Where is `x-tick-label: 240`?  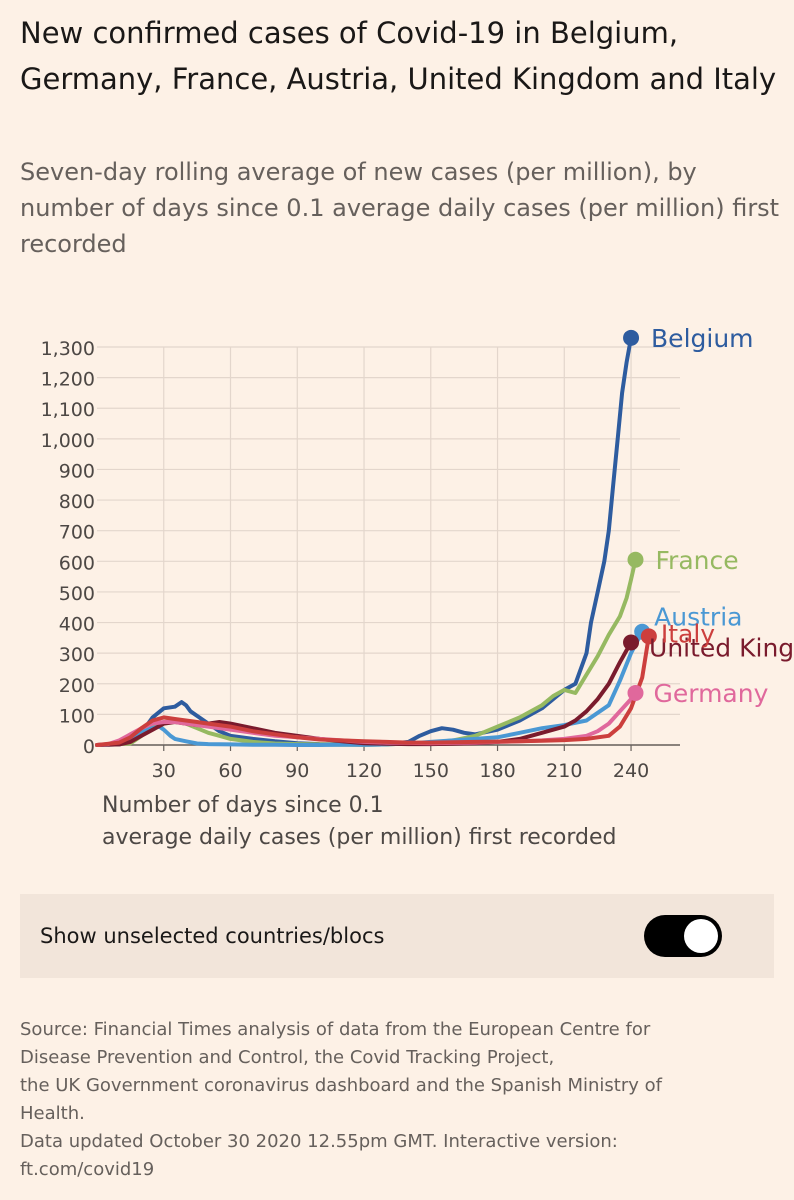
x-tick-label: 240 is located at coordinates (631, 770).